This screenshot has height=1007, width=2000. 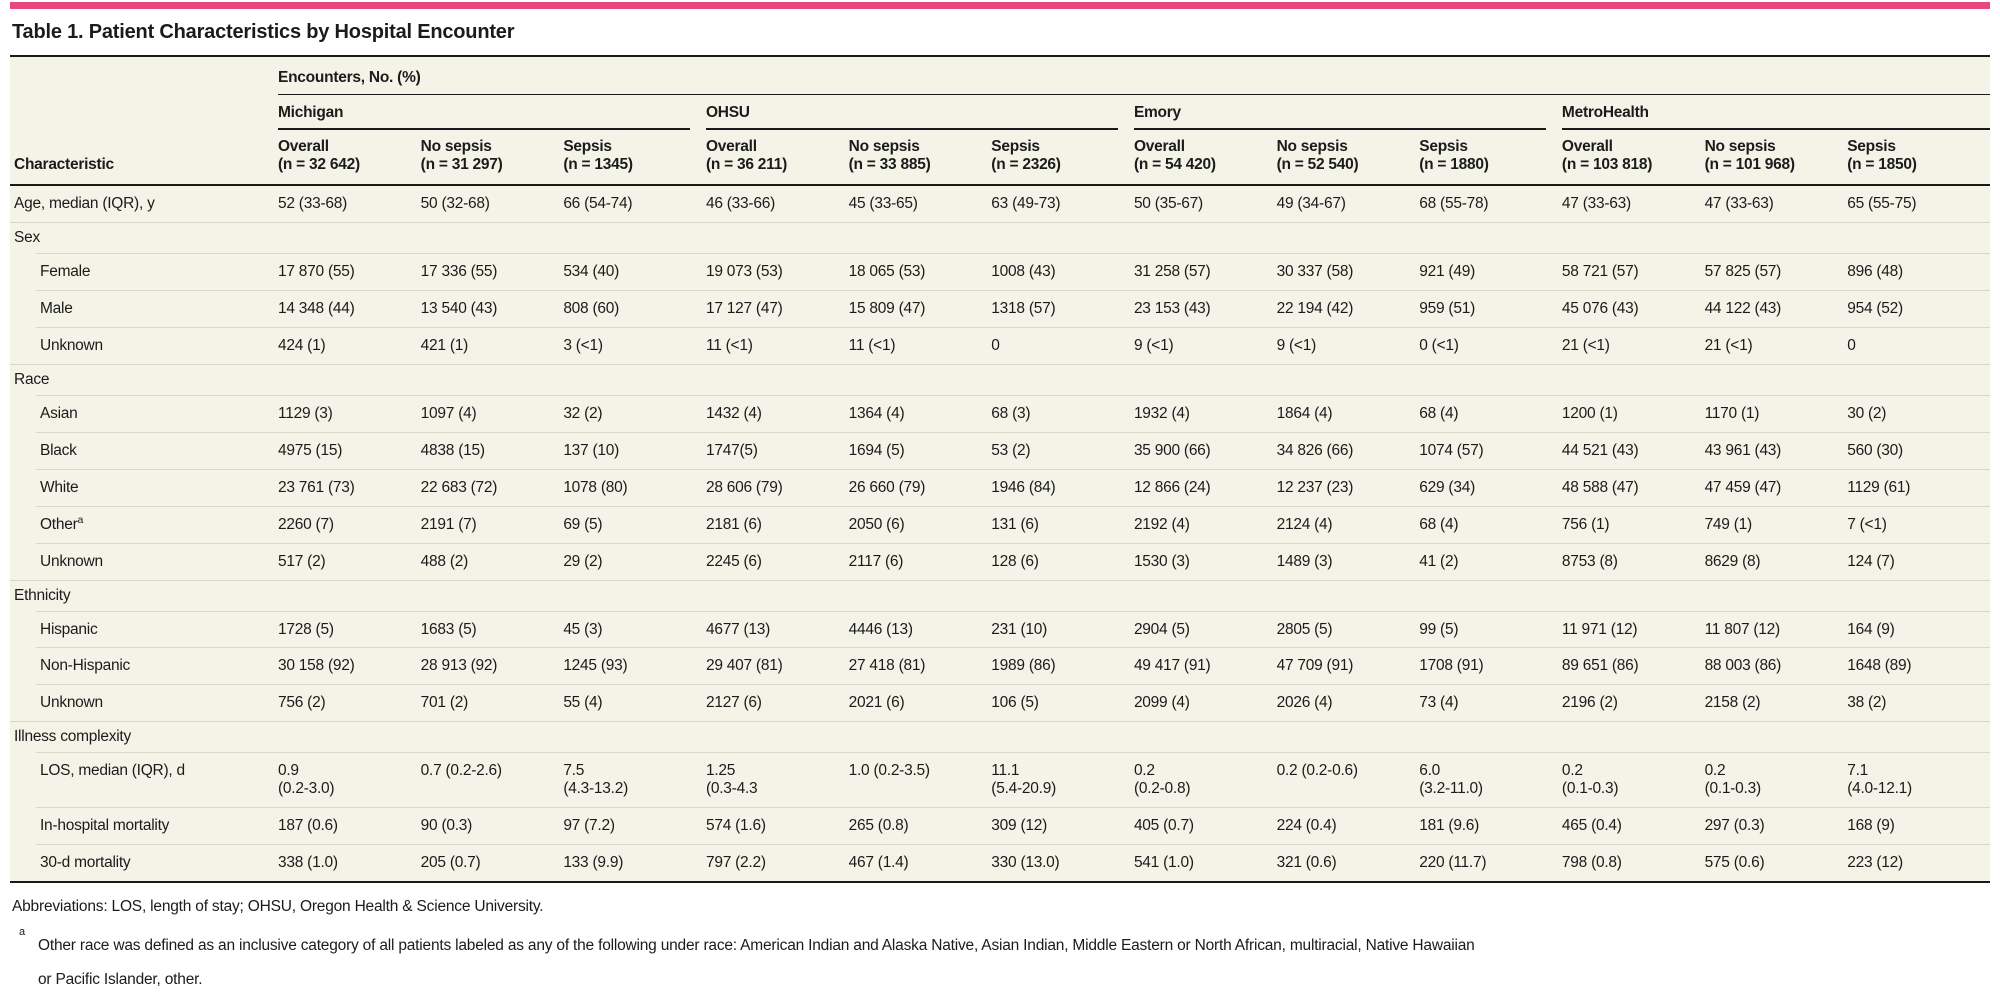 What do you see at coordinates (1062, 271) in the screenshot?
I see `table-cell: 1008 (43)` at bounding box center [1062, 271].